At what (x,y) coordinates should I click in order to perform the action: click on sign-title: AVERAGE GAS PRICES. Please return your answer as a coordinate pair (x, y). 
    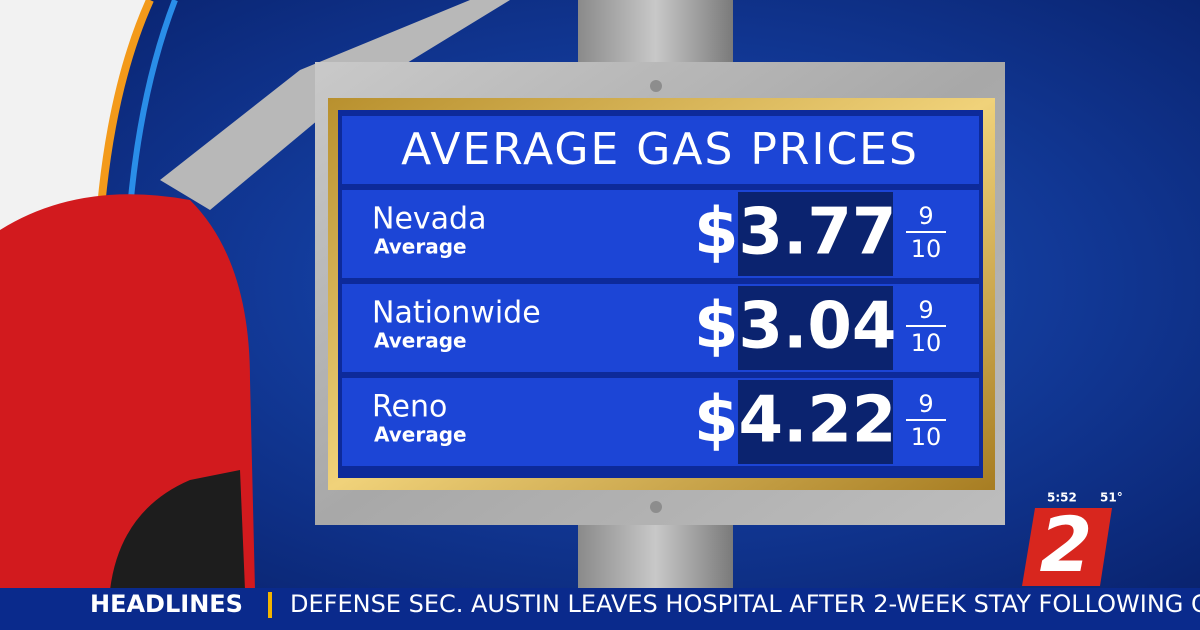
    Looking at the image, I should click on (660, 149).